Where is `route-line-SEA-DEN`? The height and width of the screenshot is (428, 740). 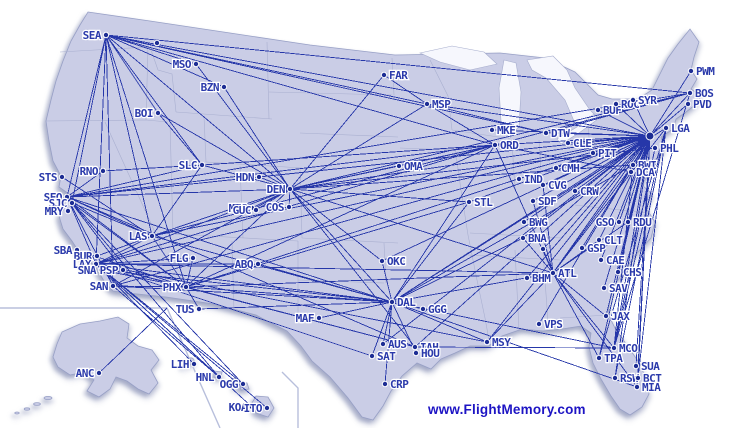 route-line-SEA-DEN is located at coordinates (198, 112).